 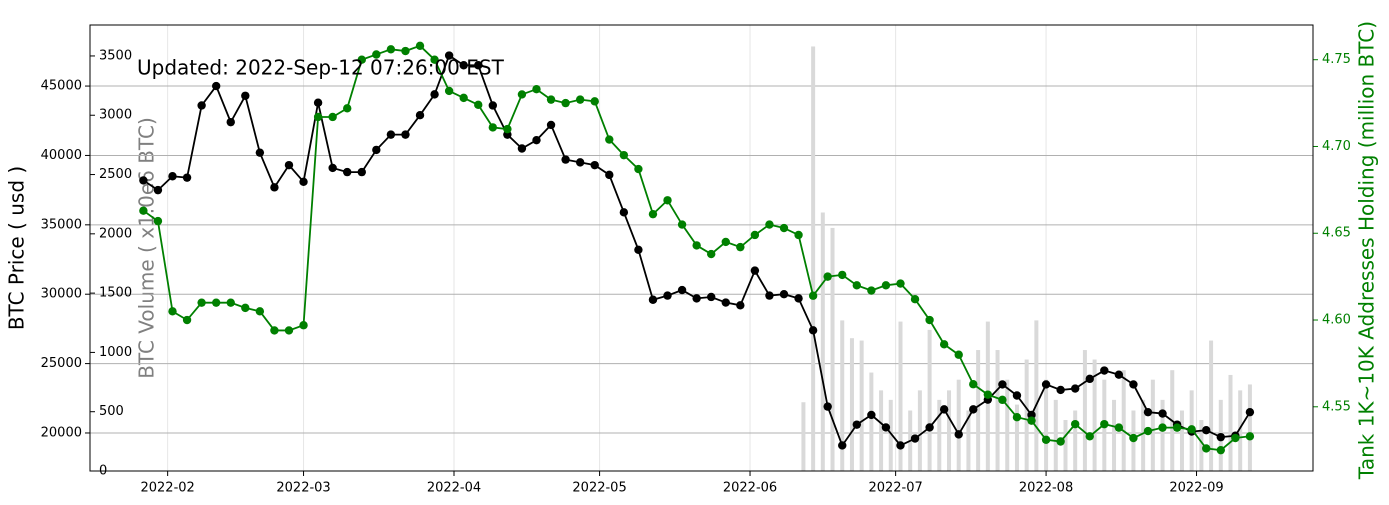 What do you see at coordinates (1046, 488) in the screenshot?
I see `x-tick-label: 2022-08` at bounding box center [1046, 488].